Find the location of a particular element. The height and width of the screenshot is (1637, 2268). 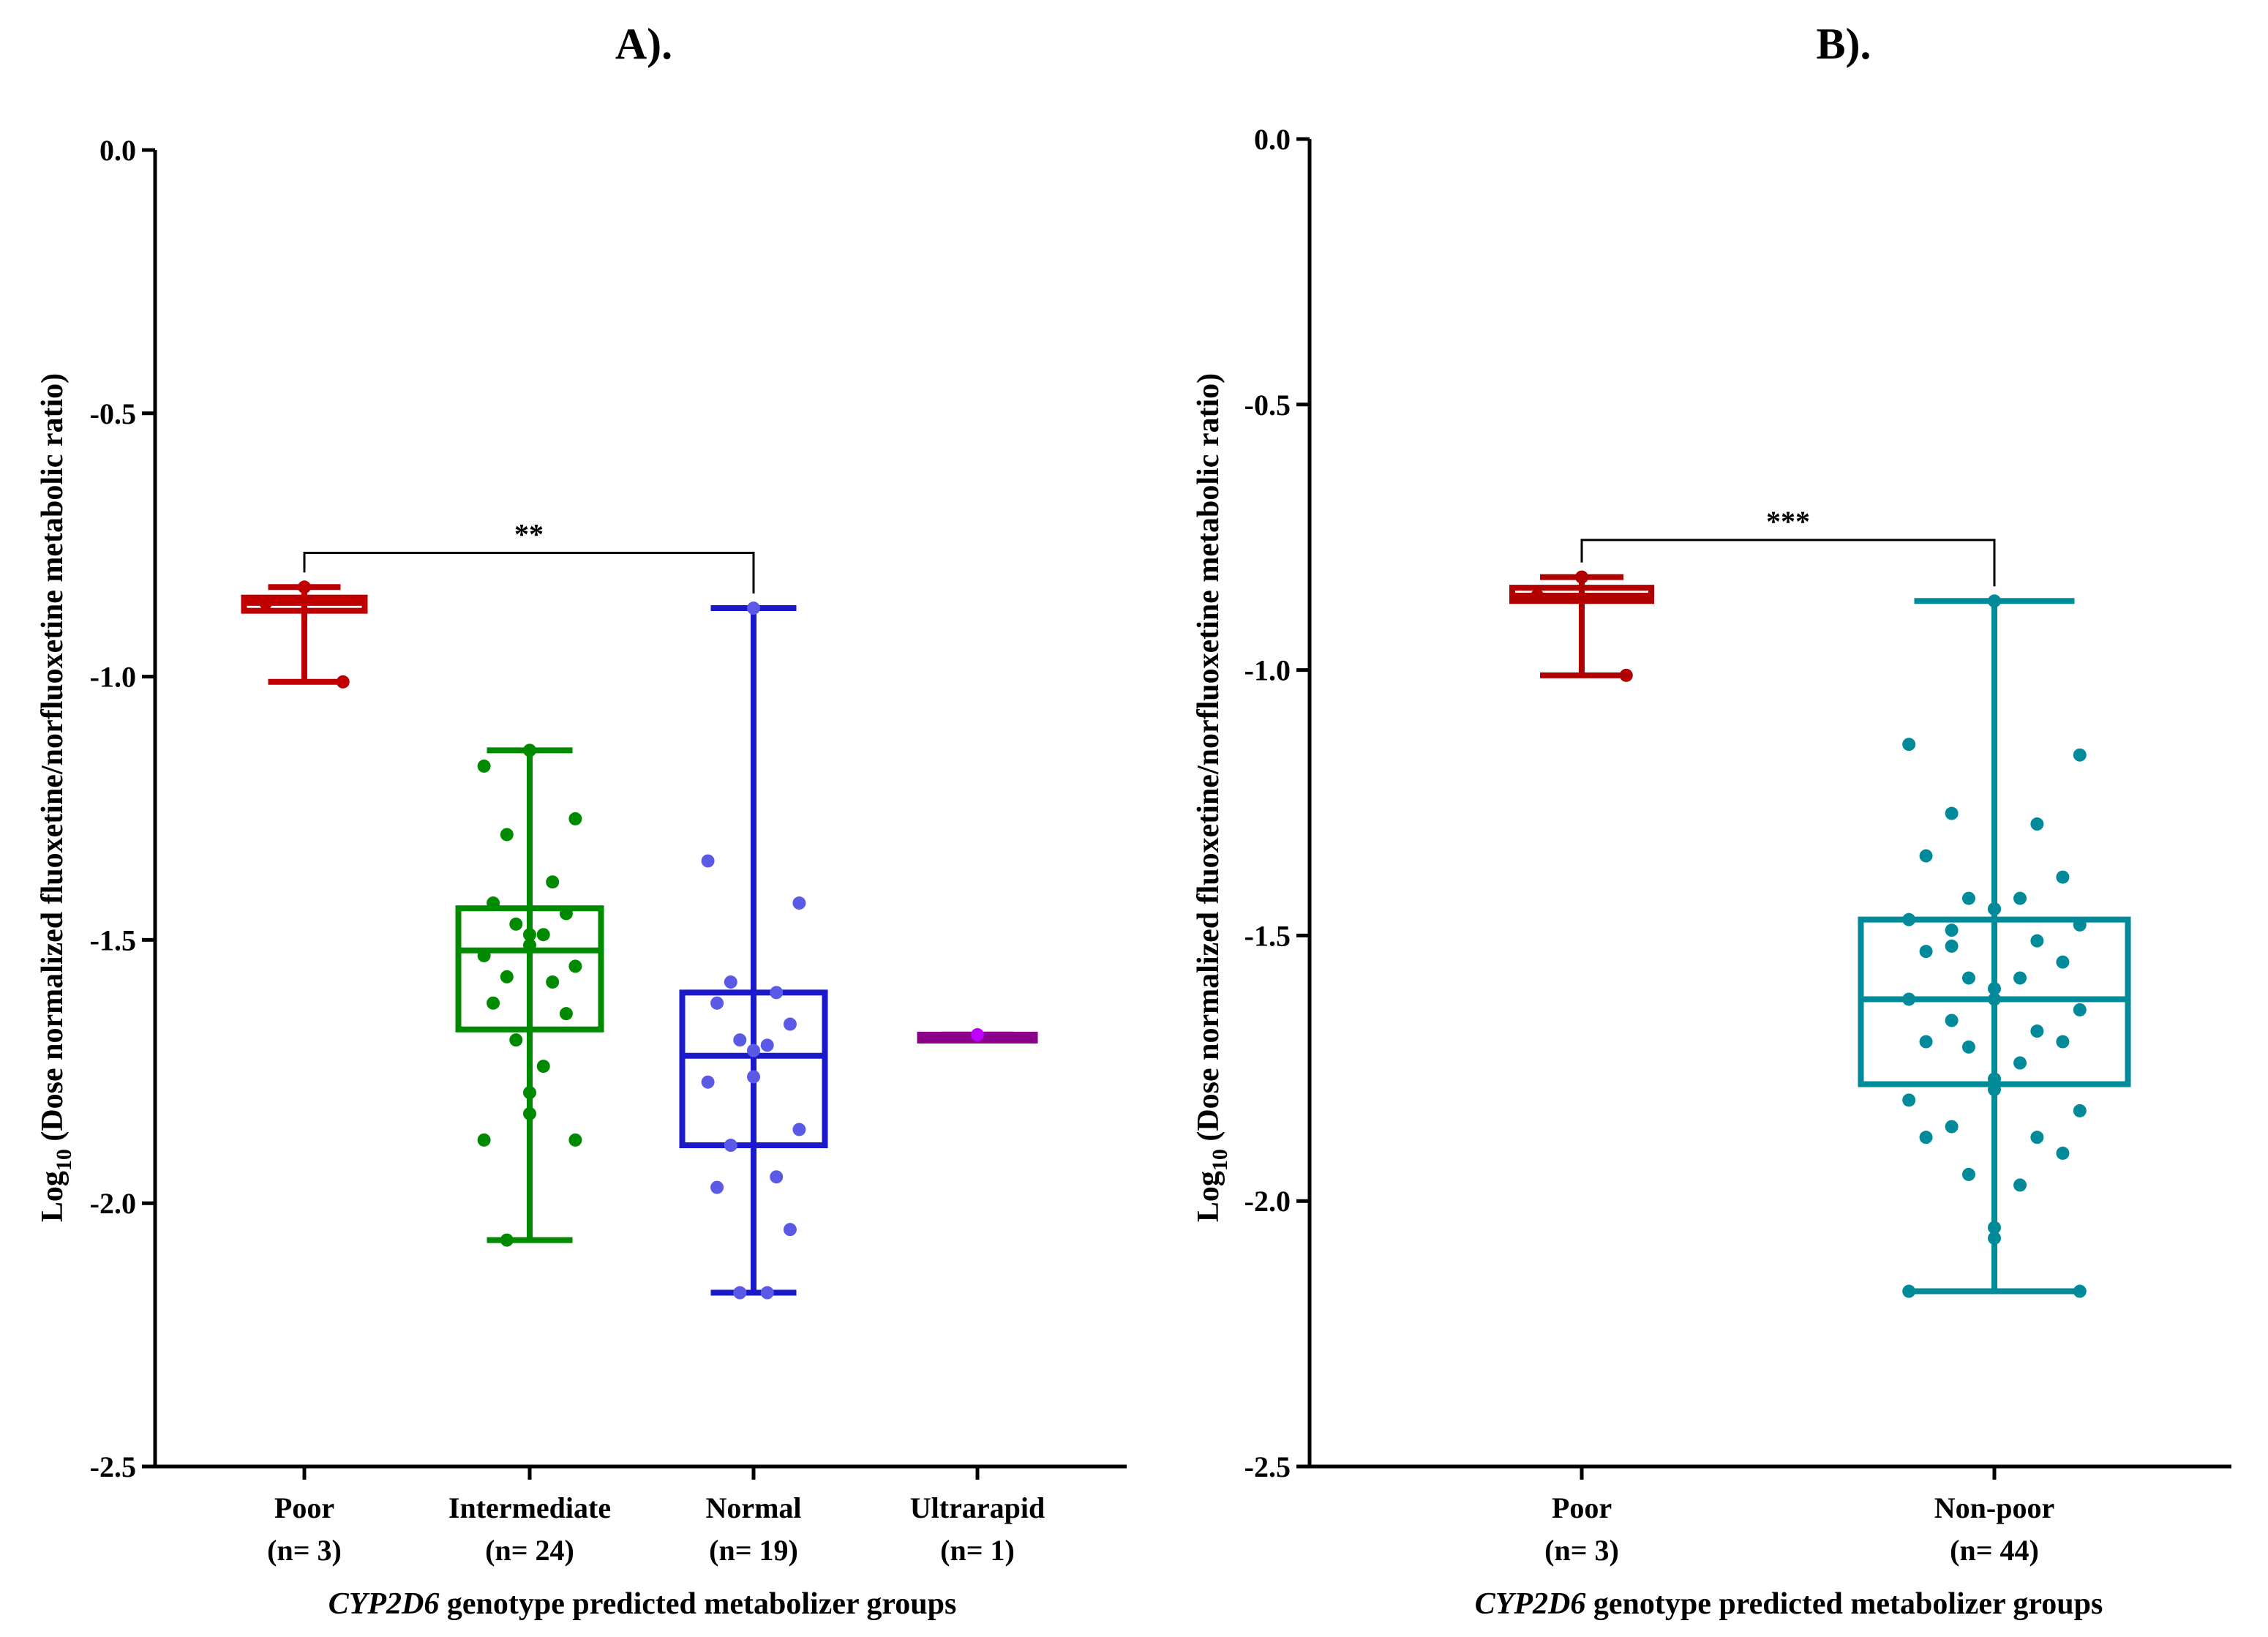

significance-label: *** is located at coordinates (1788, 521).